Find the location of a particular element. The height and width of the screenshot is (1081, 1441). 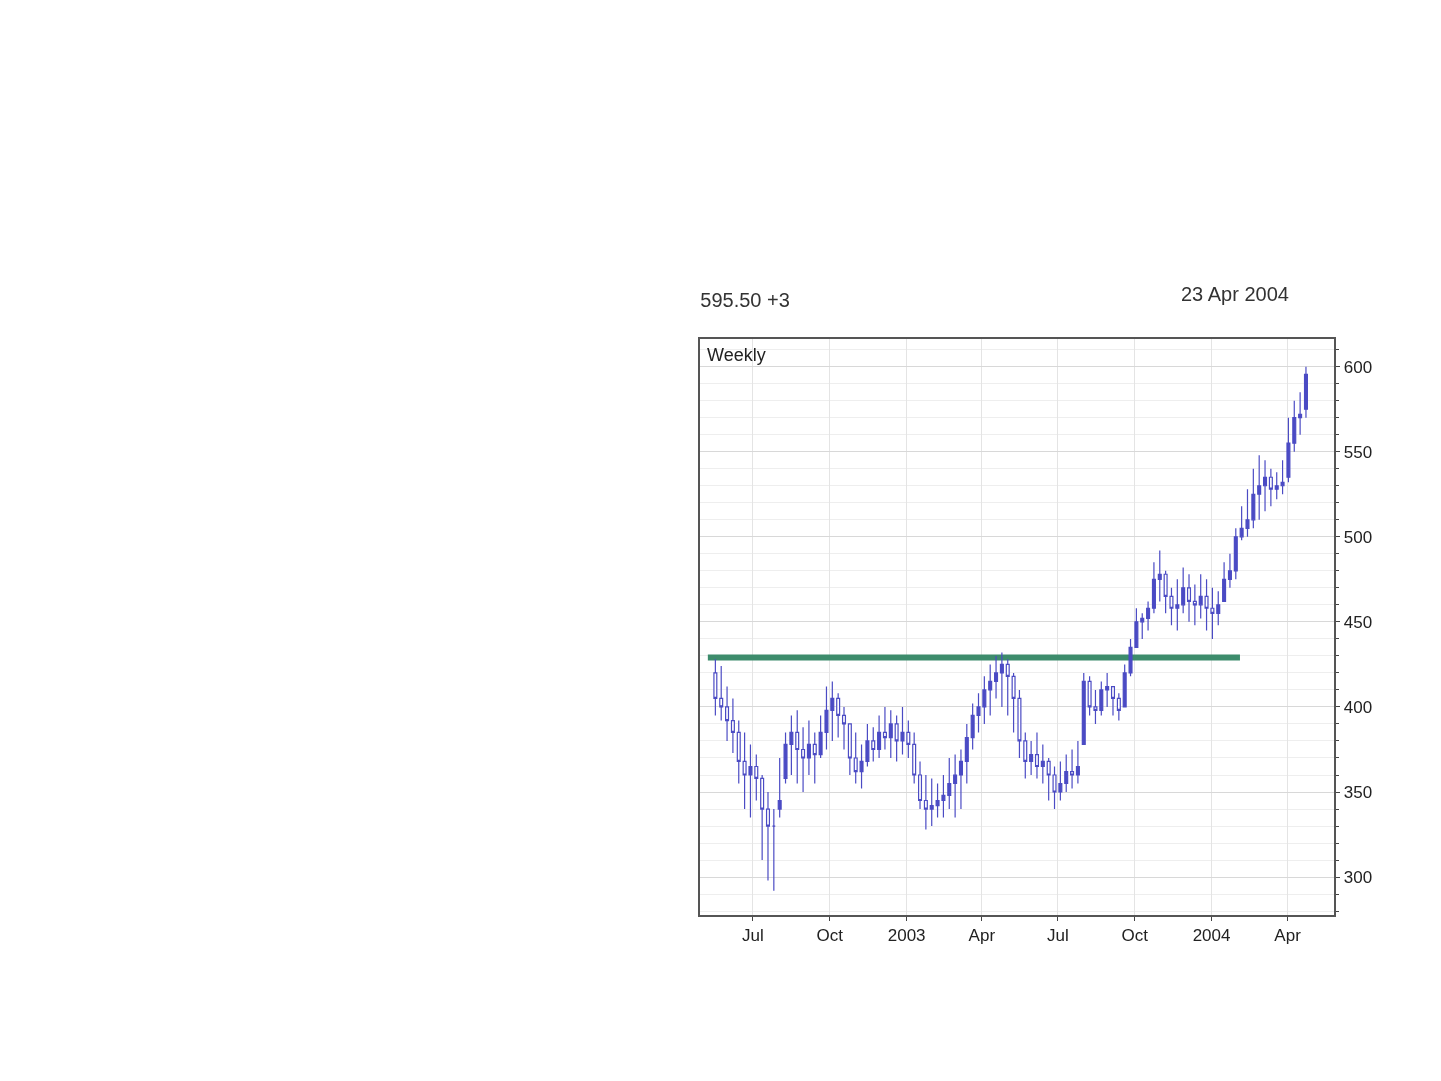

y-tick-label: 600 is located at coordinates (1358, 367).